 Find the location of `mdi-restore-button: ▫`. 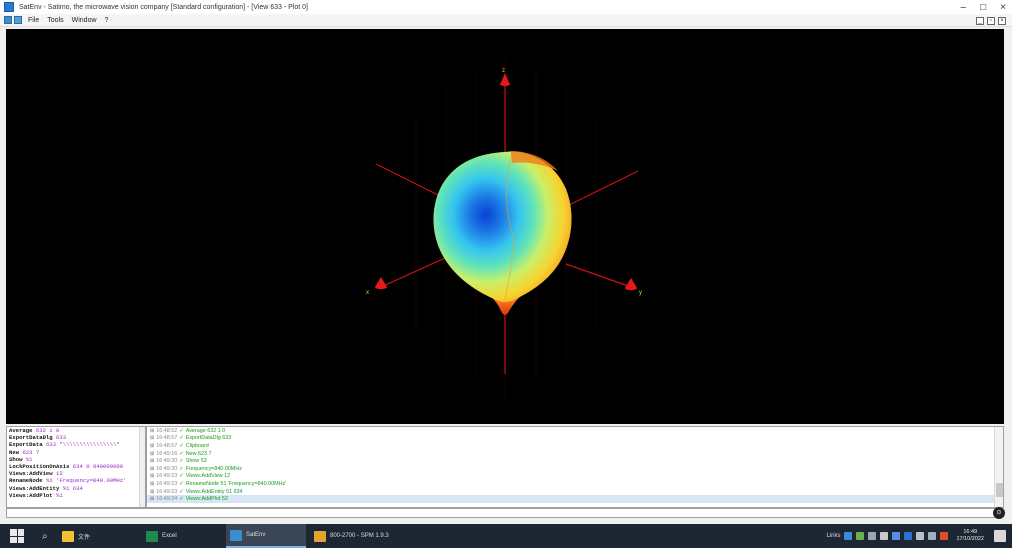

mdi-restore-button: ▫ is located at coordinates (991, 20).